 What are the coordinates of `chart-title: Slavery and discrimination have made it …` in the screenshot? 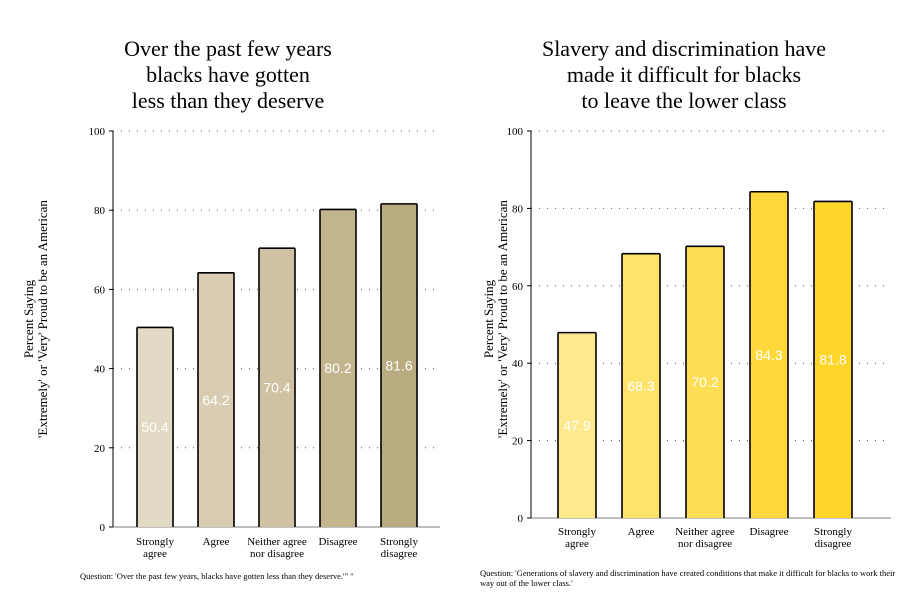 It's located at (684, 74).